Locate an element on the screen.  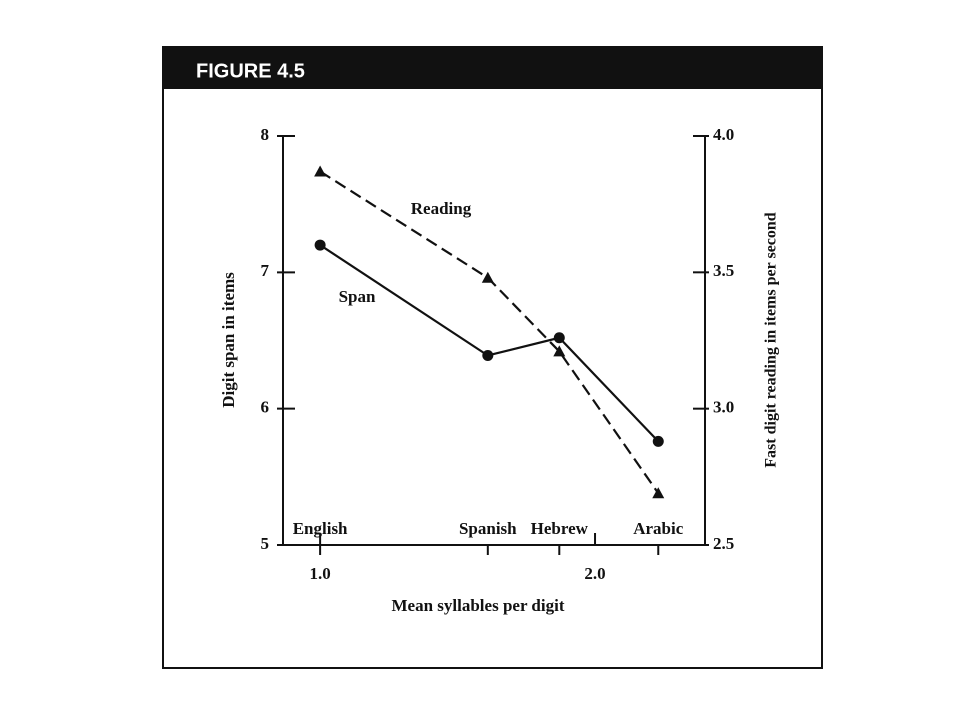
y-tick-label: 7 is located at coordinates (265, 270).